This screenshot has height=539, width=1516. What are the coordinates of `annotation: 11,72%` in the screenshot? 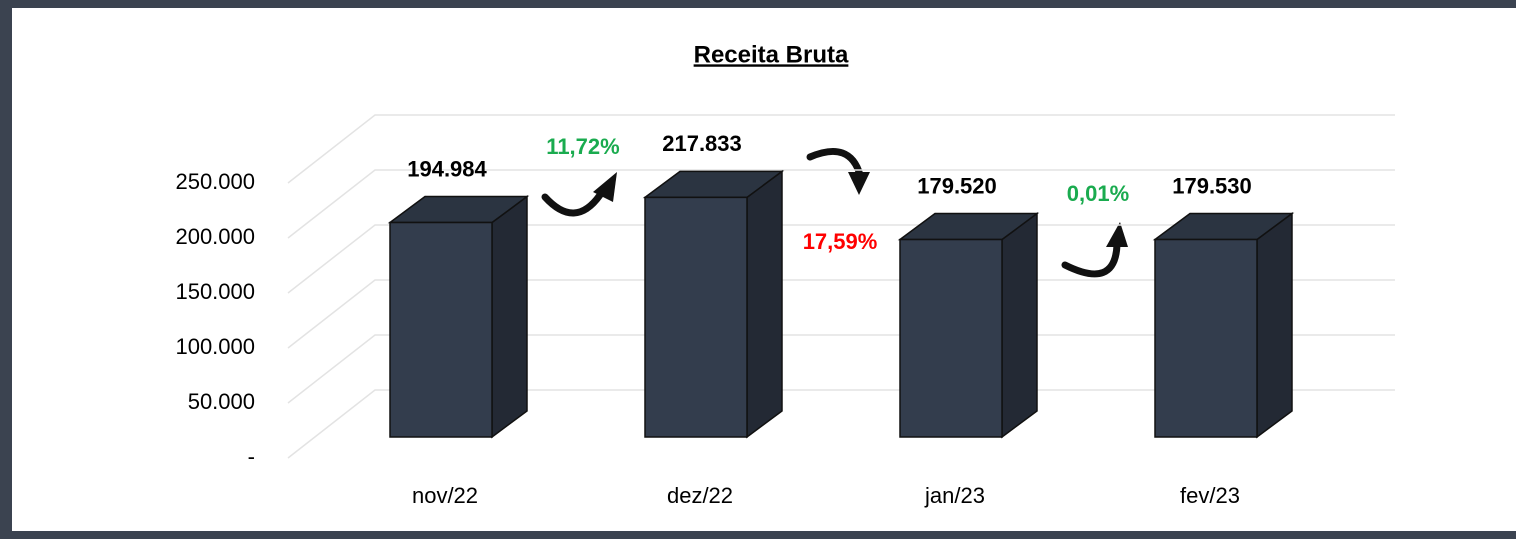 It's located at (582, 146).